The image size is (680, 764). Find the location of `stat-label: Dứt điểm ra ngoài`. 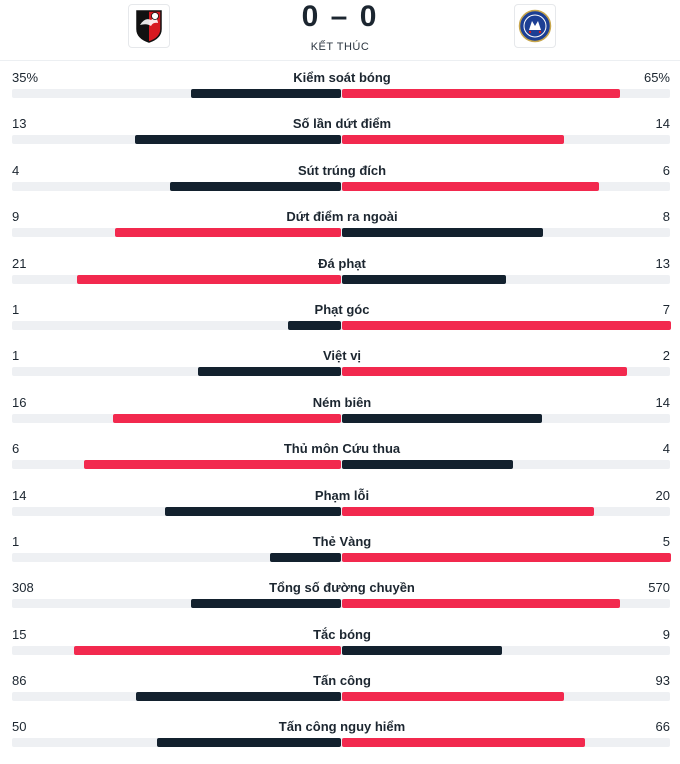

stat-label: Dứt điểm ra ngoài is located at coordinates (342, 217).